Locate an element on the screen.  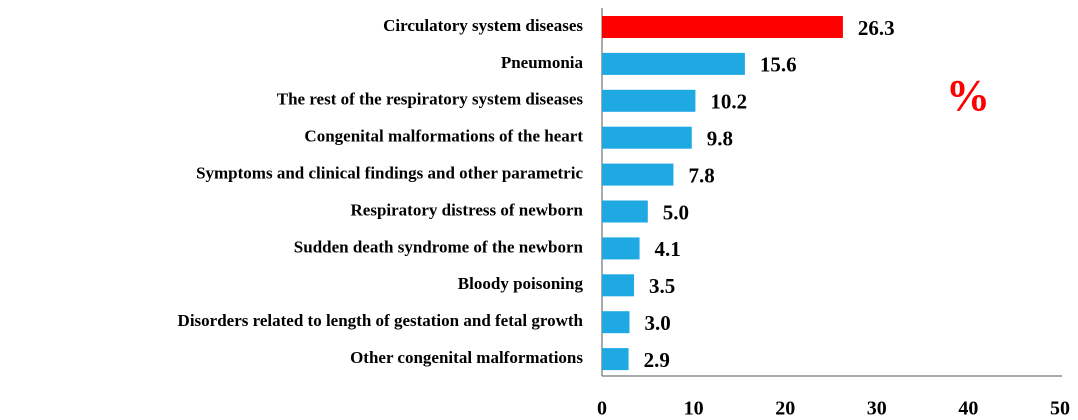
value-label: 5.0 is located at coordinates (676, 212).